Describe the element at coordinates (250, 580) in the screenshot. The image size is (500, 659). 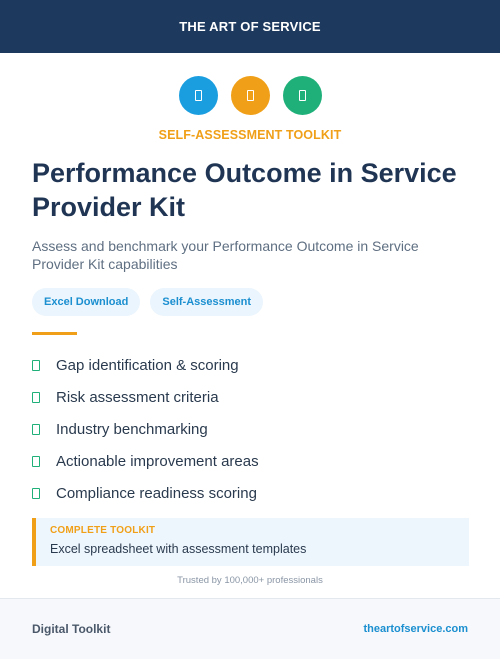
I see `trusted-note: Trusted by 100,000+ professionals` at that location.